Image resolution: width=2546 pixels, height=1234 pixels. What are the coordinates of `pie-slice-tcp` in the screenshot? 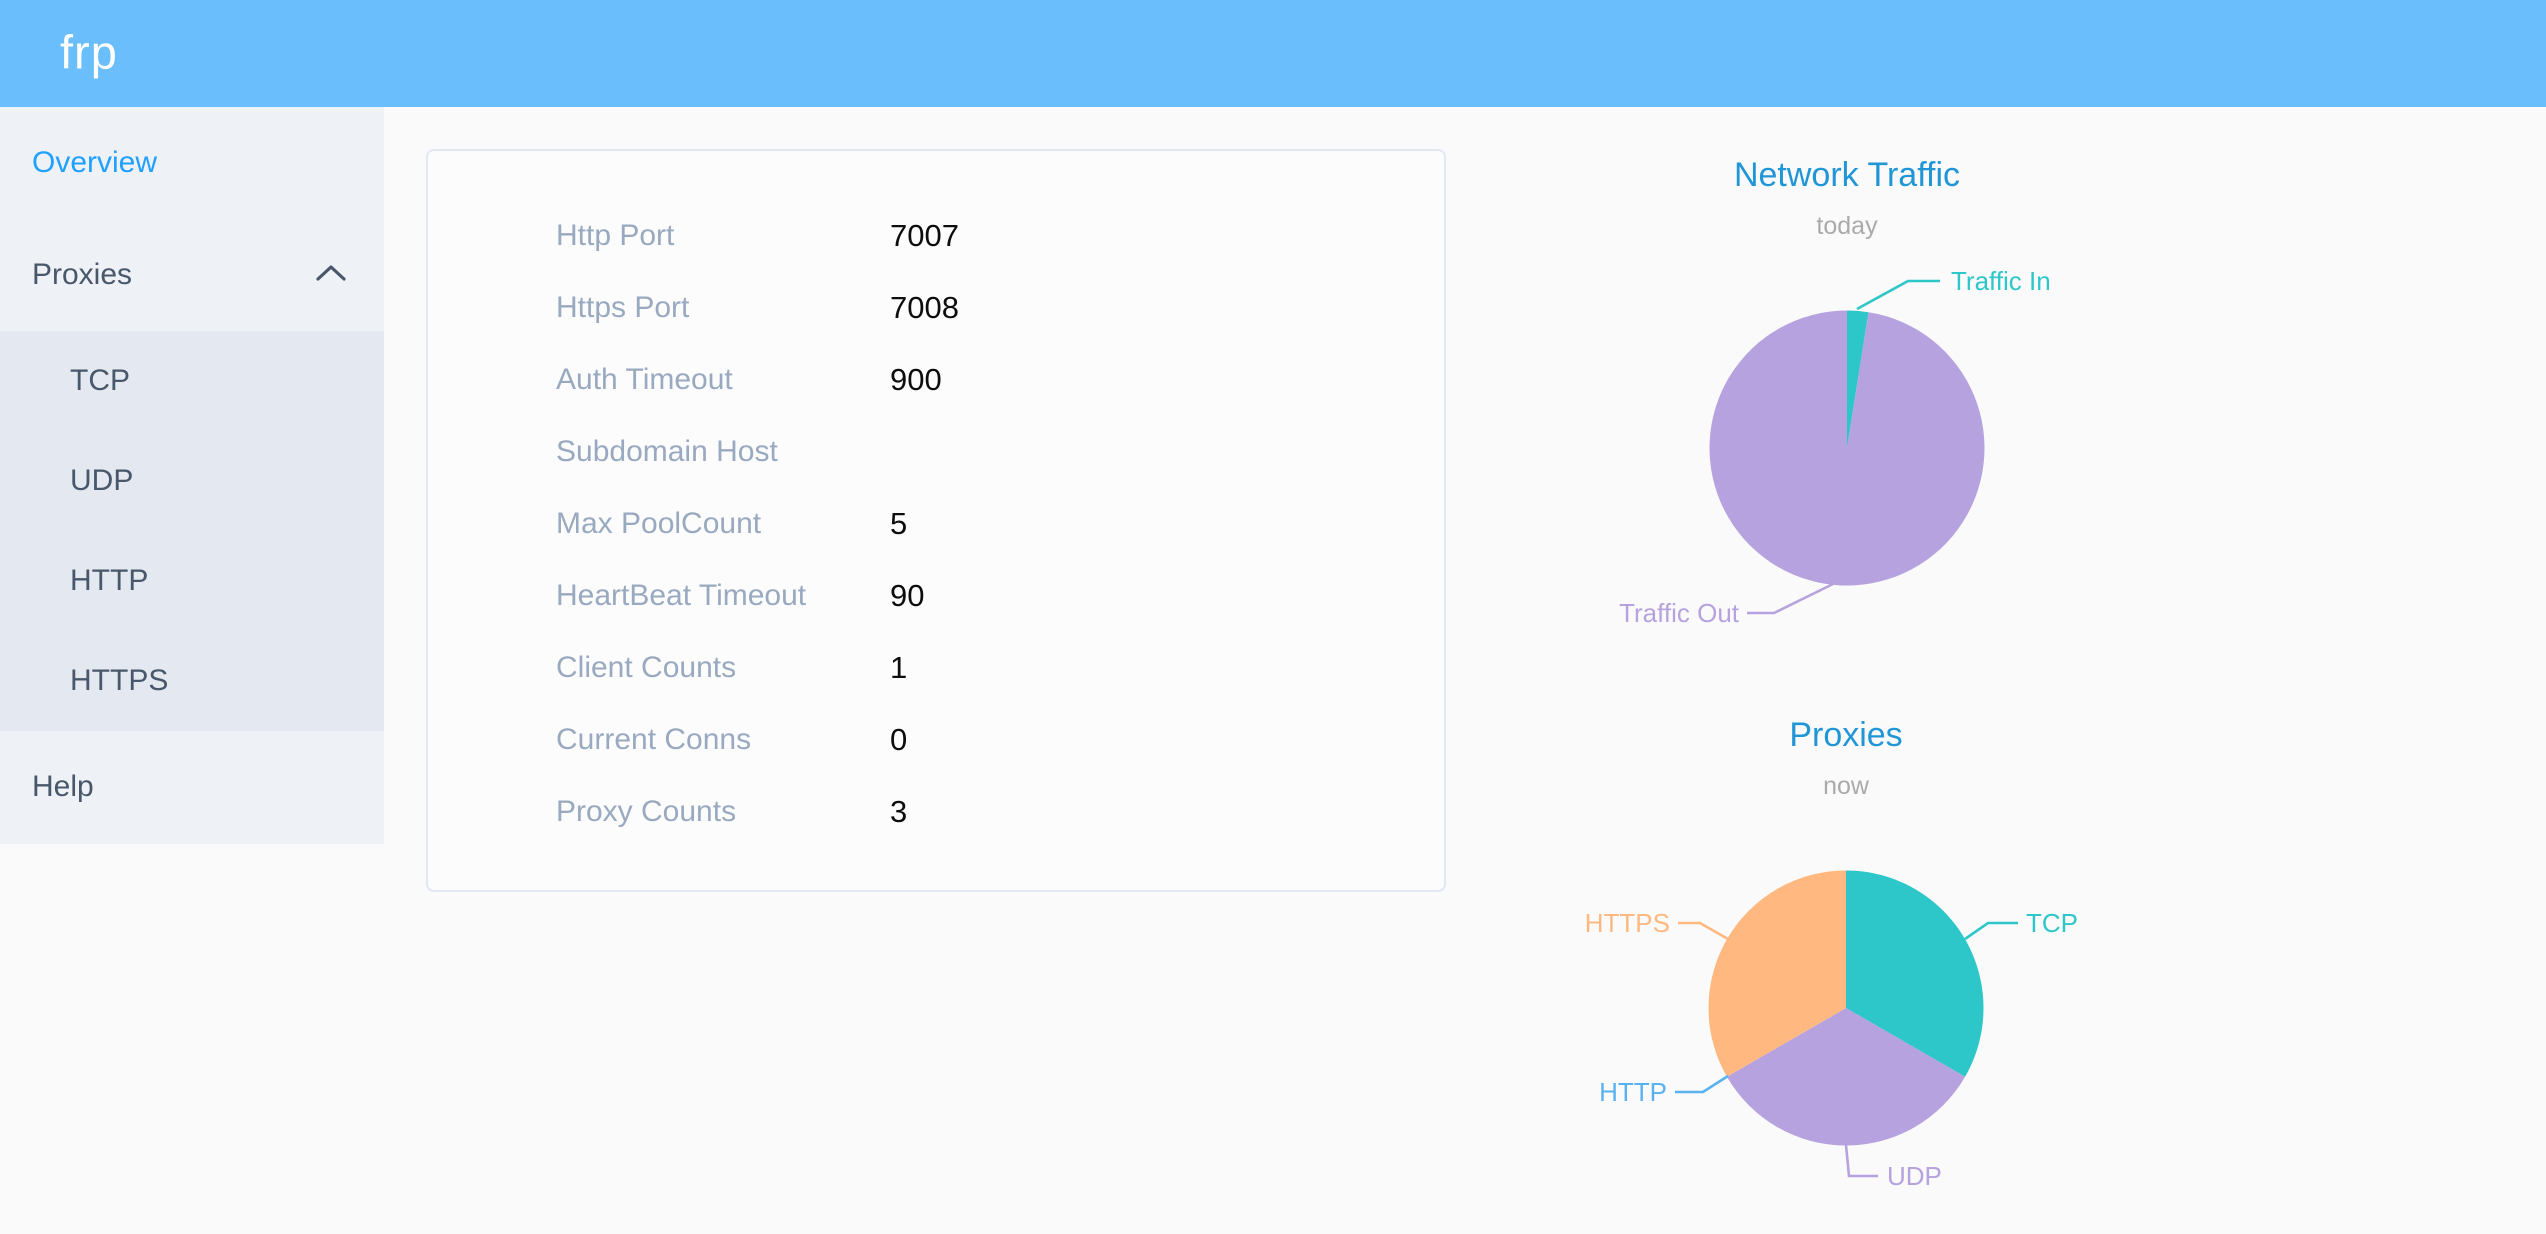 It's located at (1915, 973).